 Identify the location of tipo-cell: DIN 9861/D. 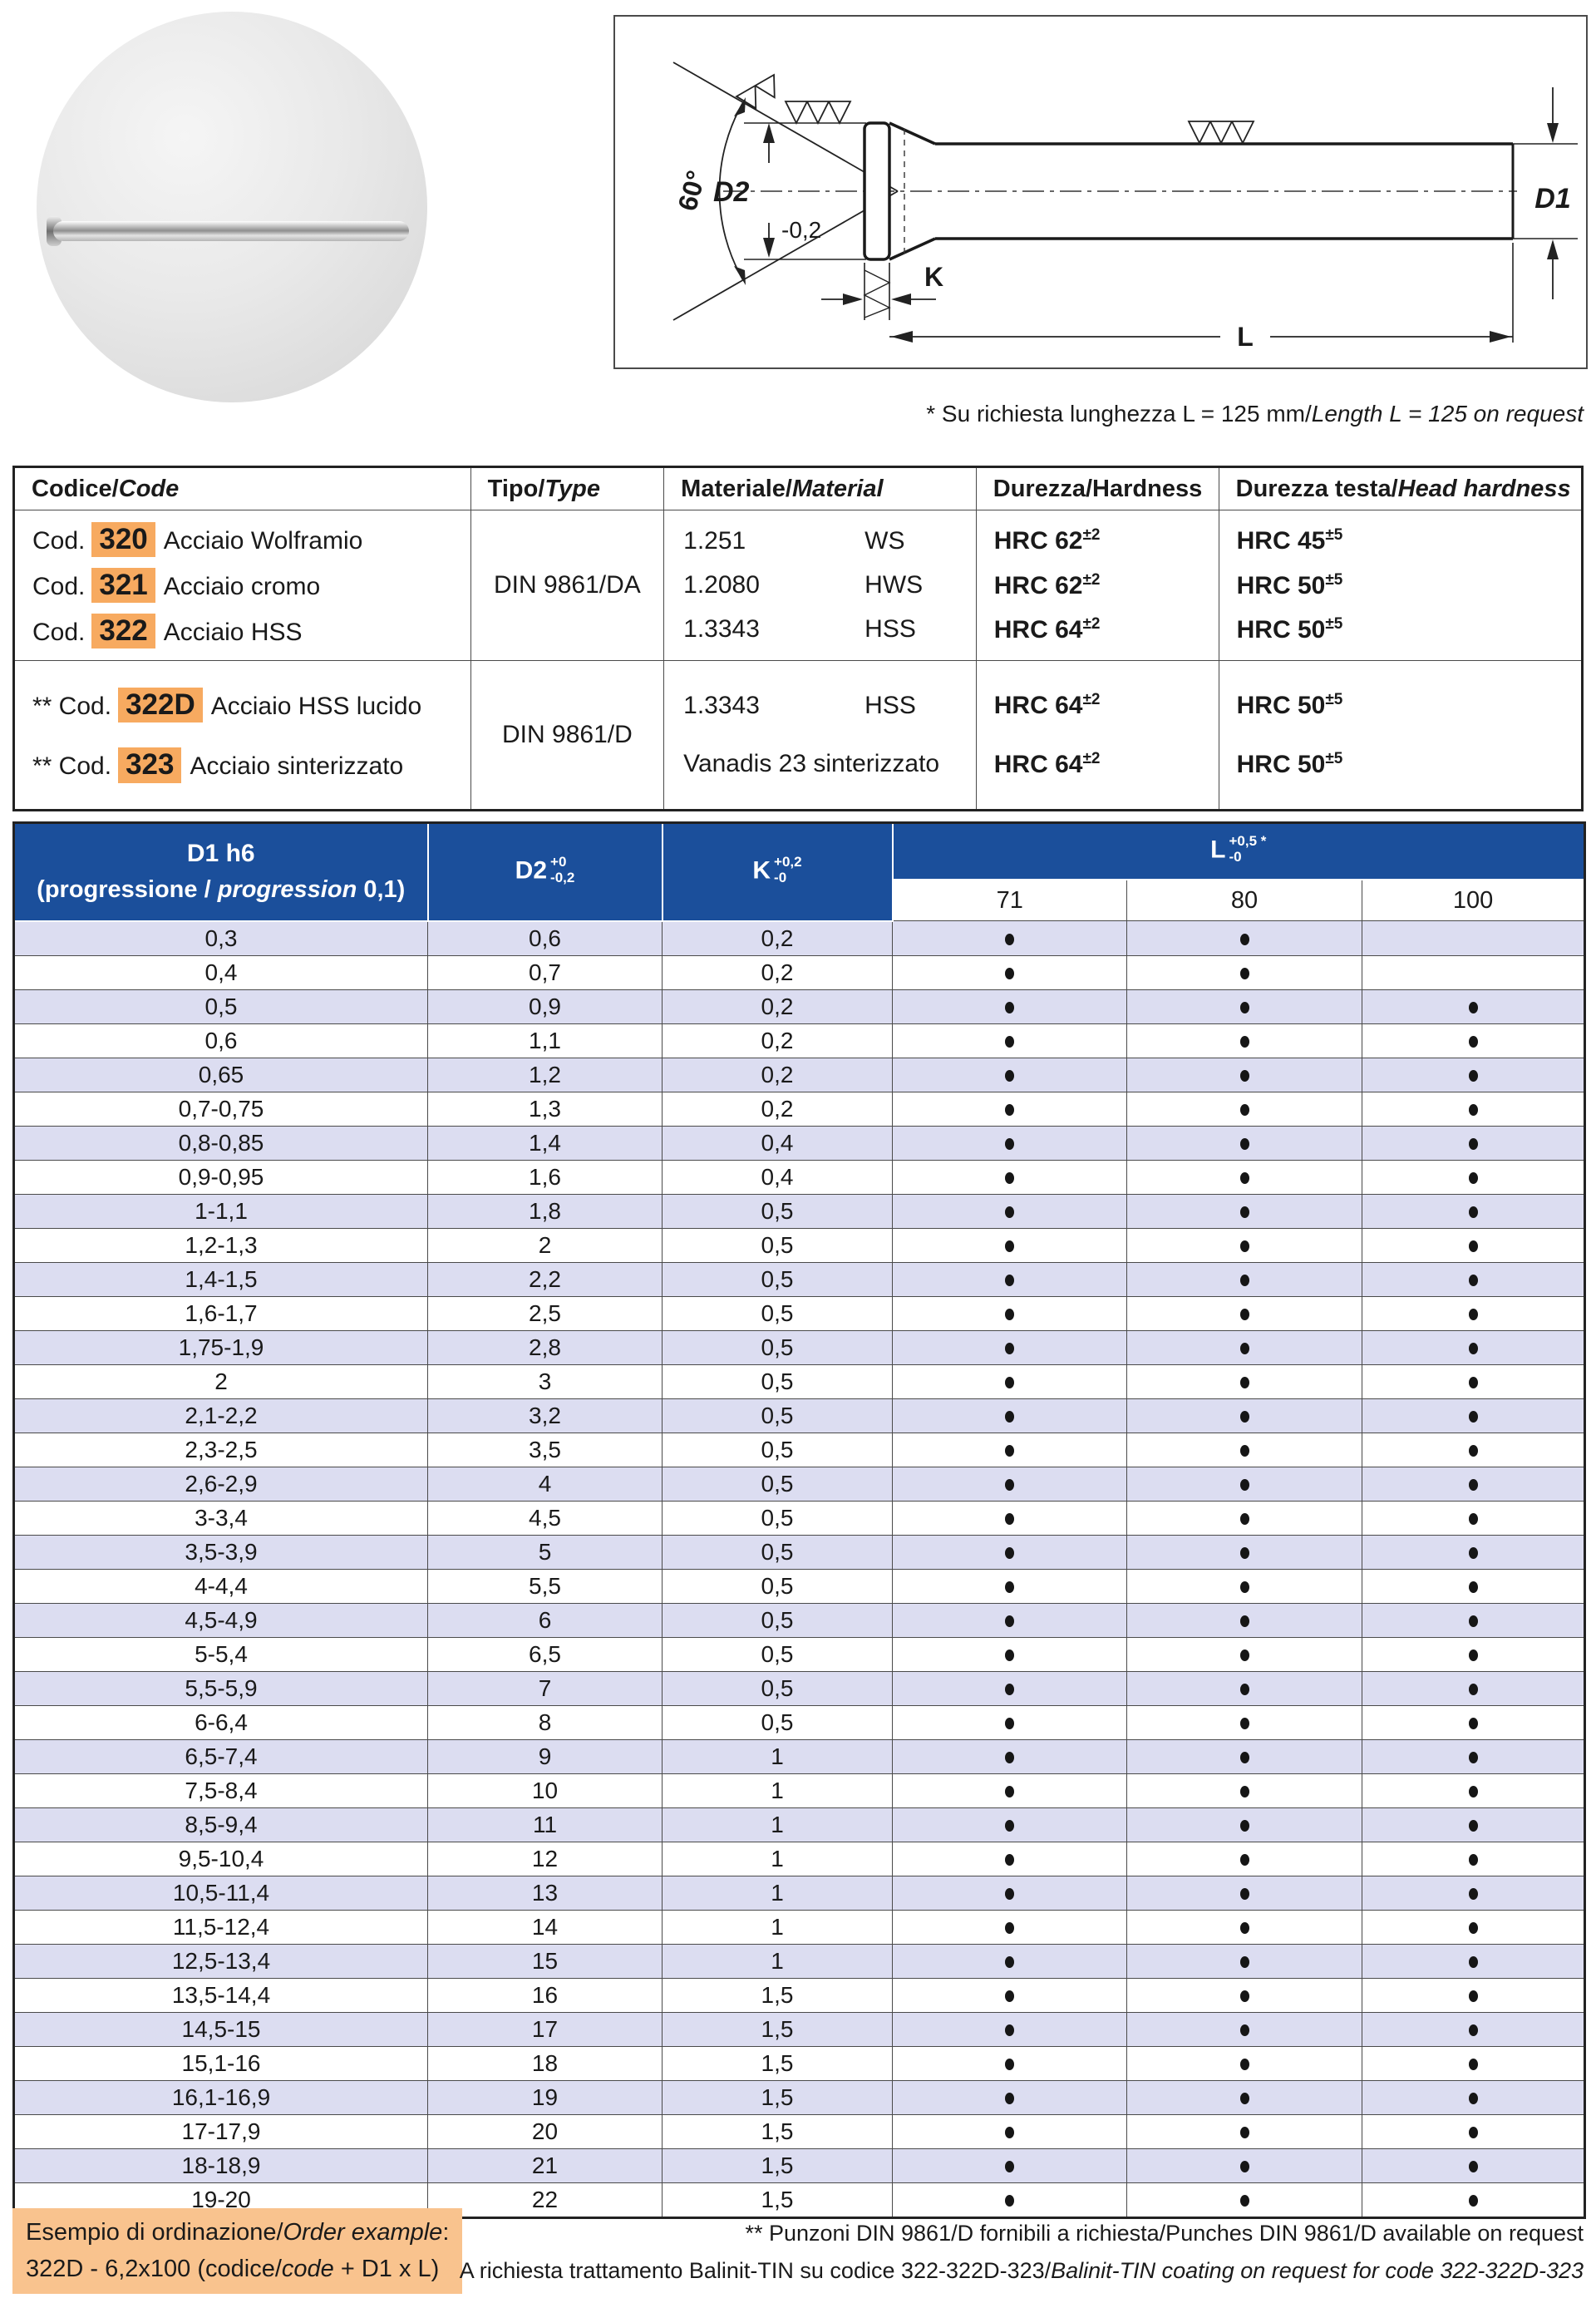
(567, 735).